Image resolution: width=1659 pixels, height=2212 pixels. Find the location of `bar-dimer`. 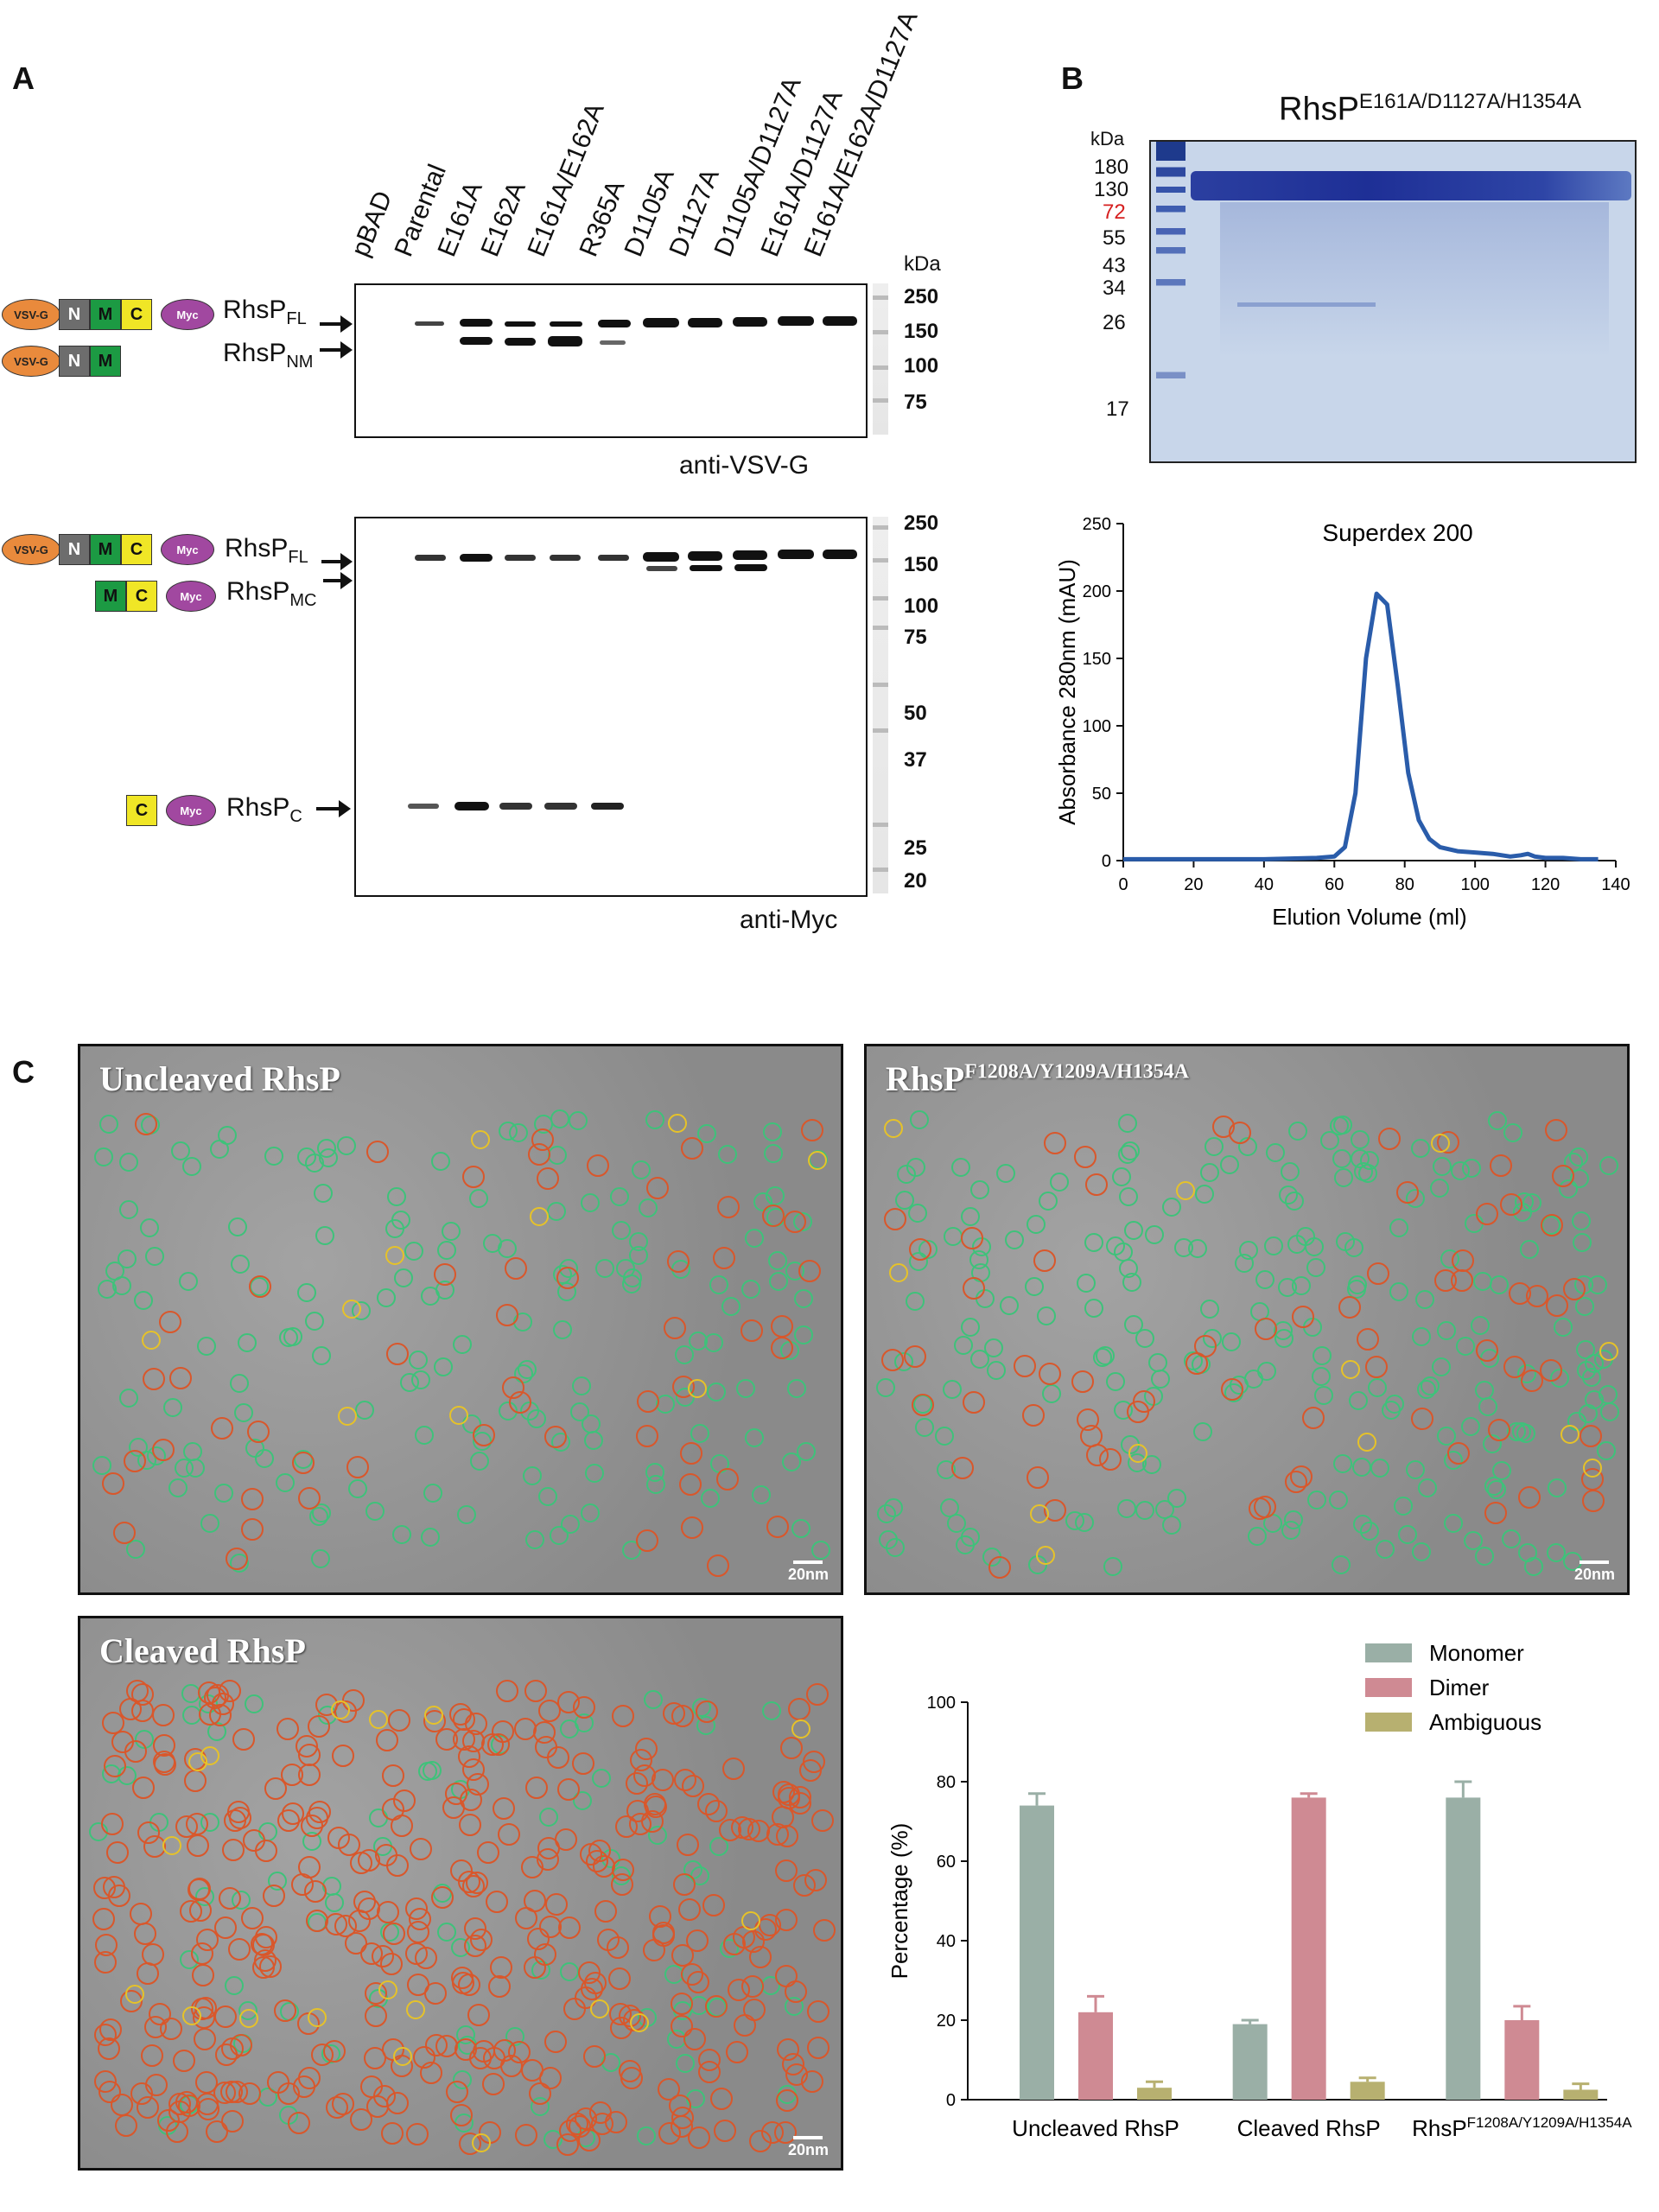

bar-dimer is located at coordinates (1522, 2060).